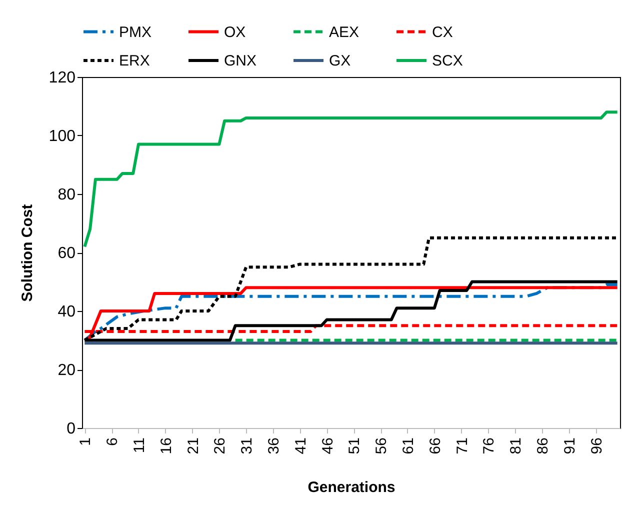  I want to click on x-tick-label: 71, so click(462, 446).